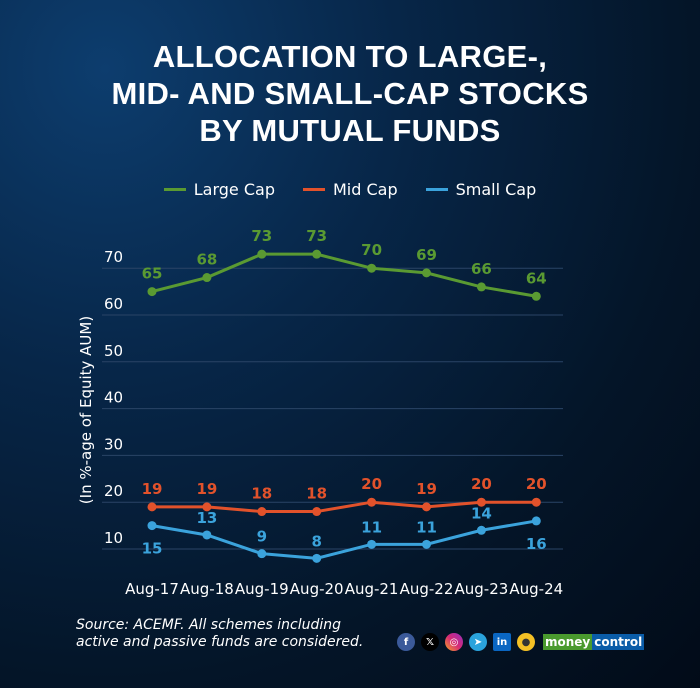 This screenshot has width=700, height=688. Describe the element at coordinates (350, 56) in the screenshot. I see `title-line: ALLOCATION TO LARGE-,` at that location.